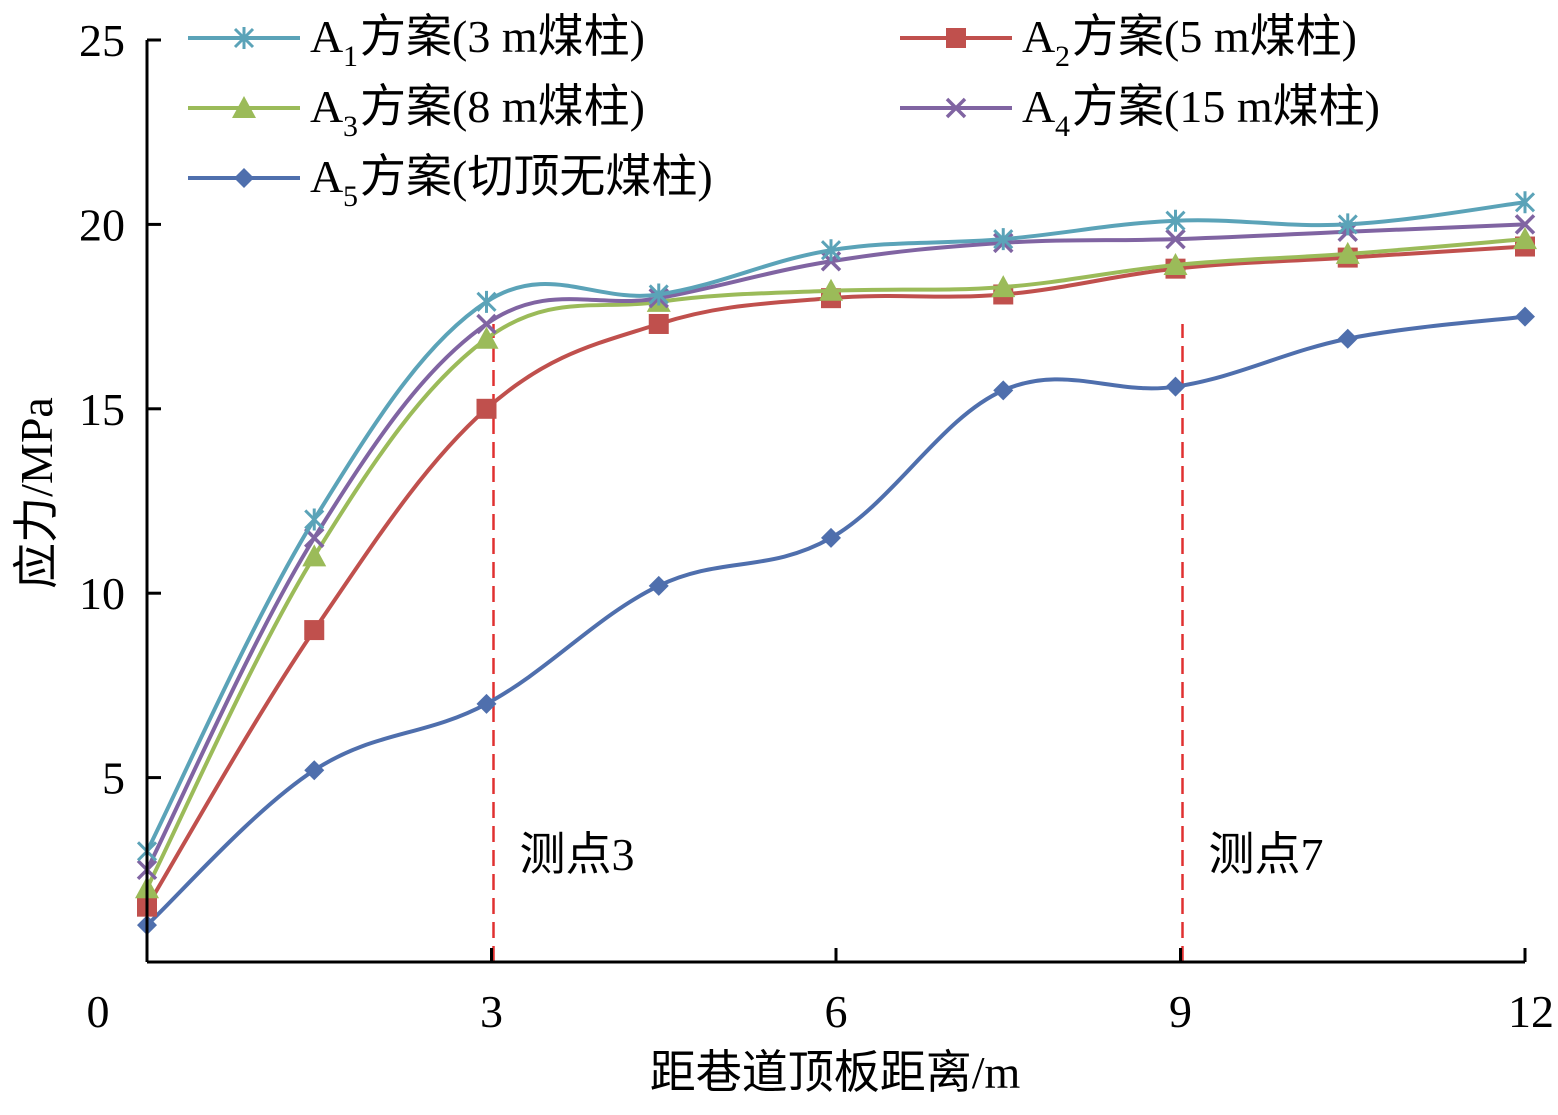 The height and width of the screenshot is (1115, 1558). Describe the element at coordinates (577, 854) in the screenshot. I see `reference-line-label: 测点3` at that location.